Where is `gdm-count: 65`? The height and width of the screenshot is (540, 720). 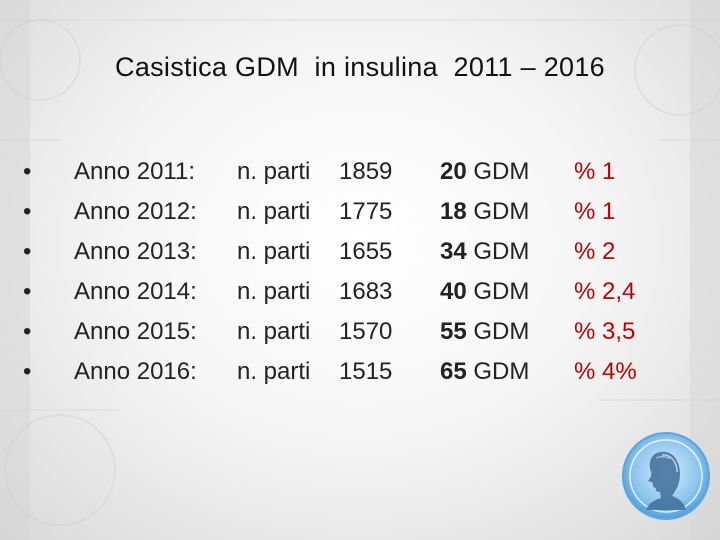
gdm-count: 65 is located at coordinates (453, 371).